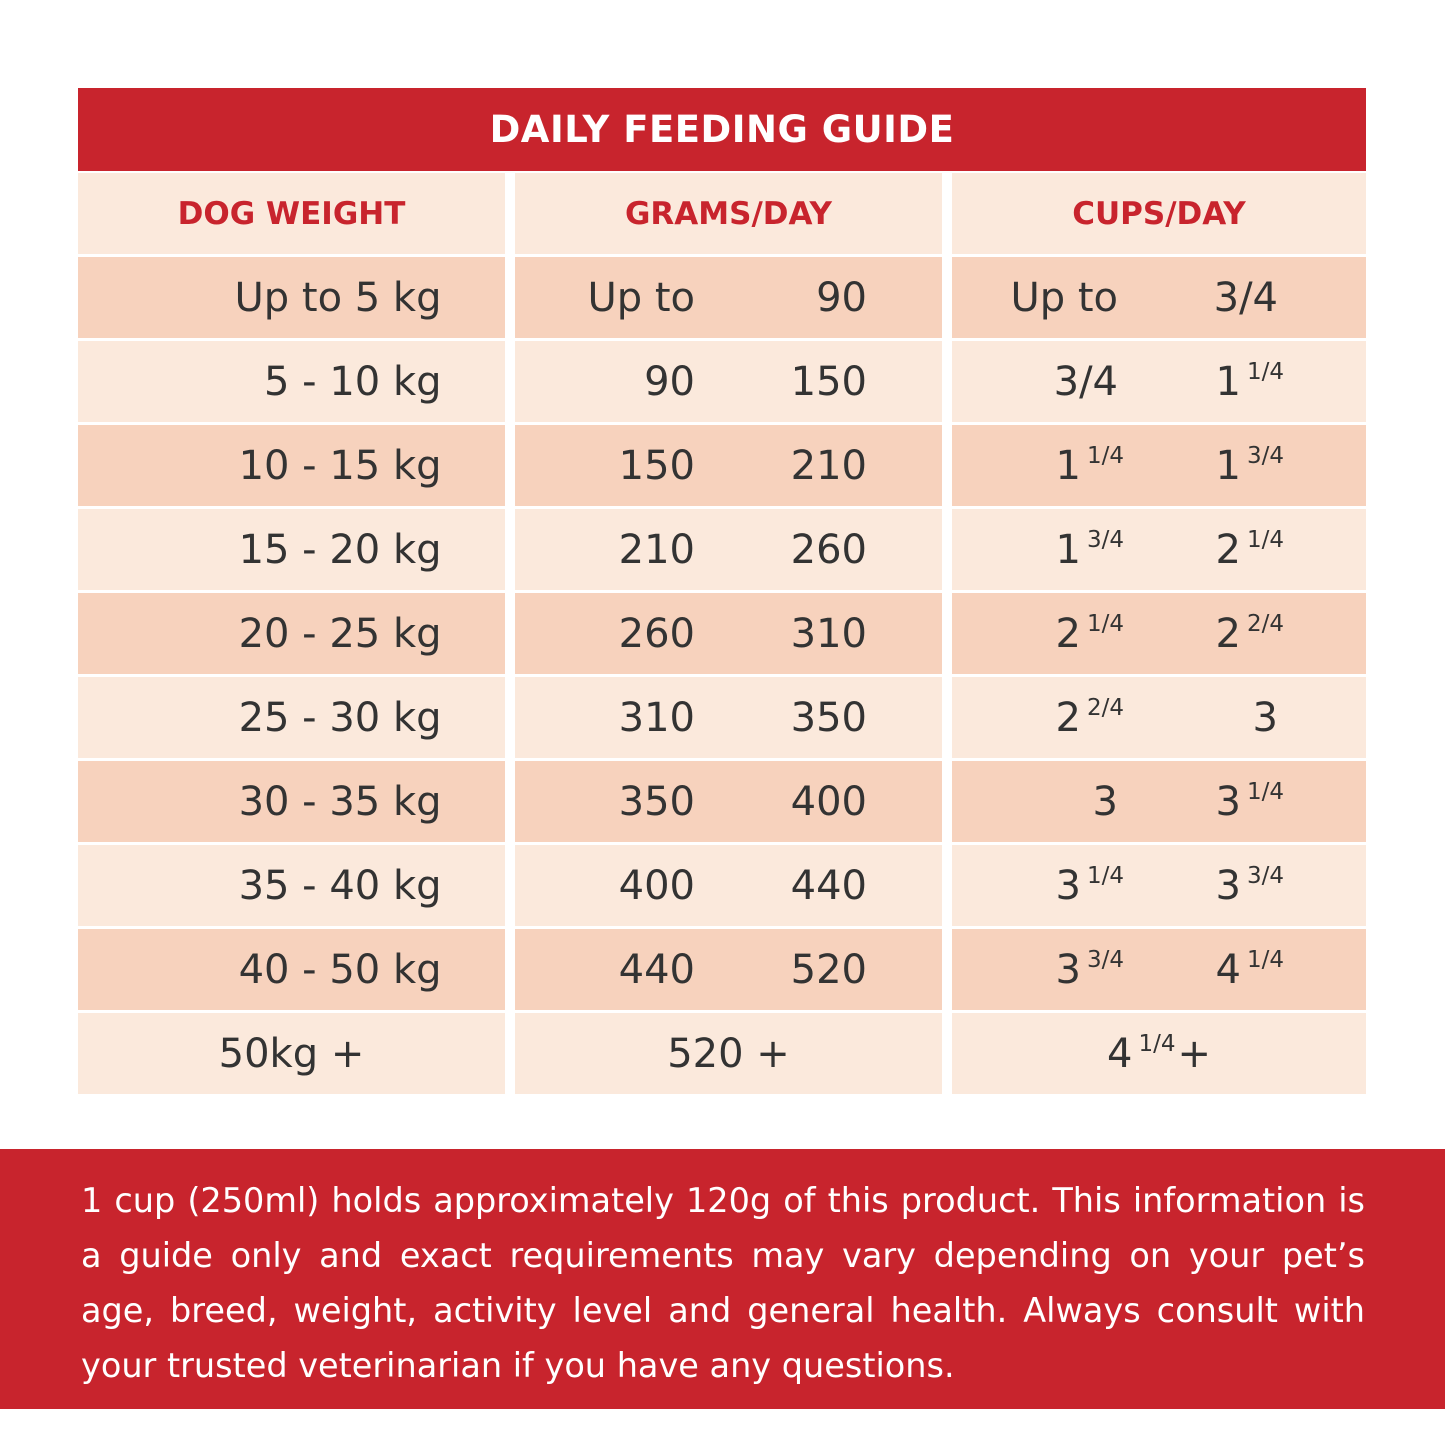 This screenshot has height=1444, width=1445. I want to click on weight-cell: 20 - 25 kg, so click(291, 633).